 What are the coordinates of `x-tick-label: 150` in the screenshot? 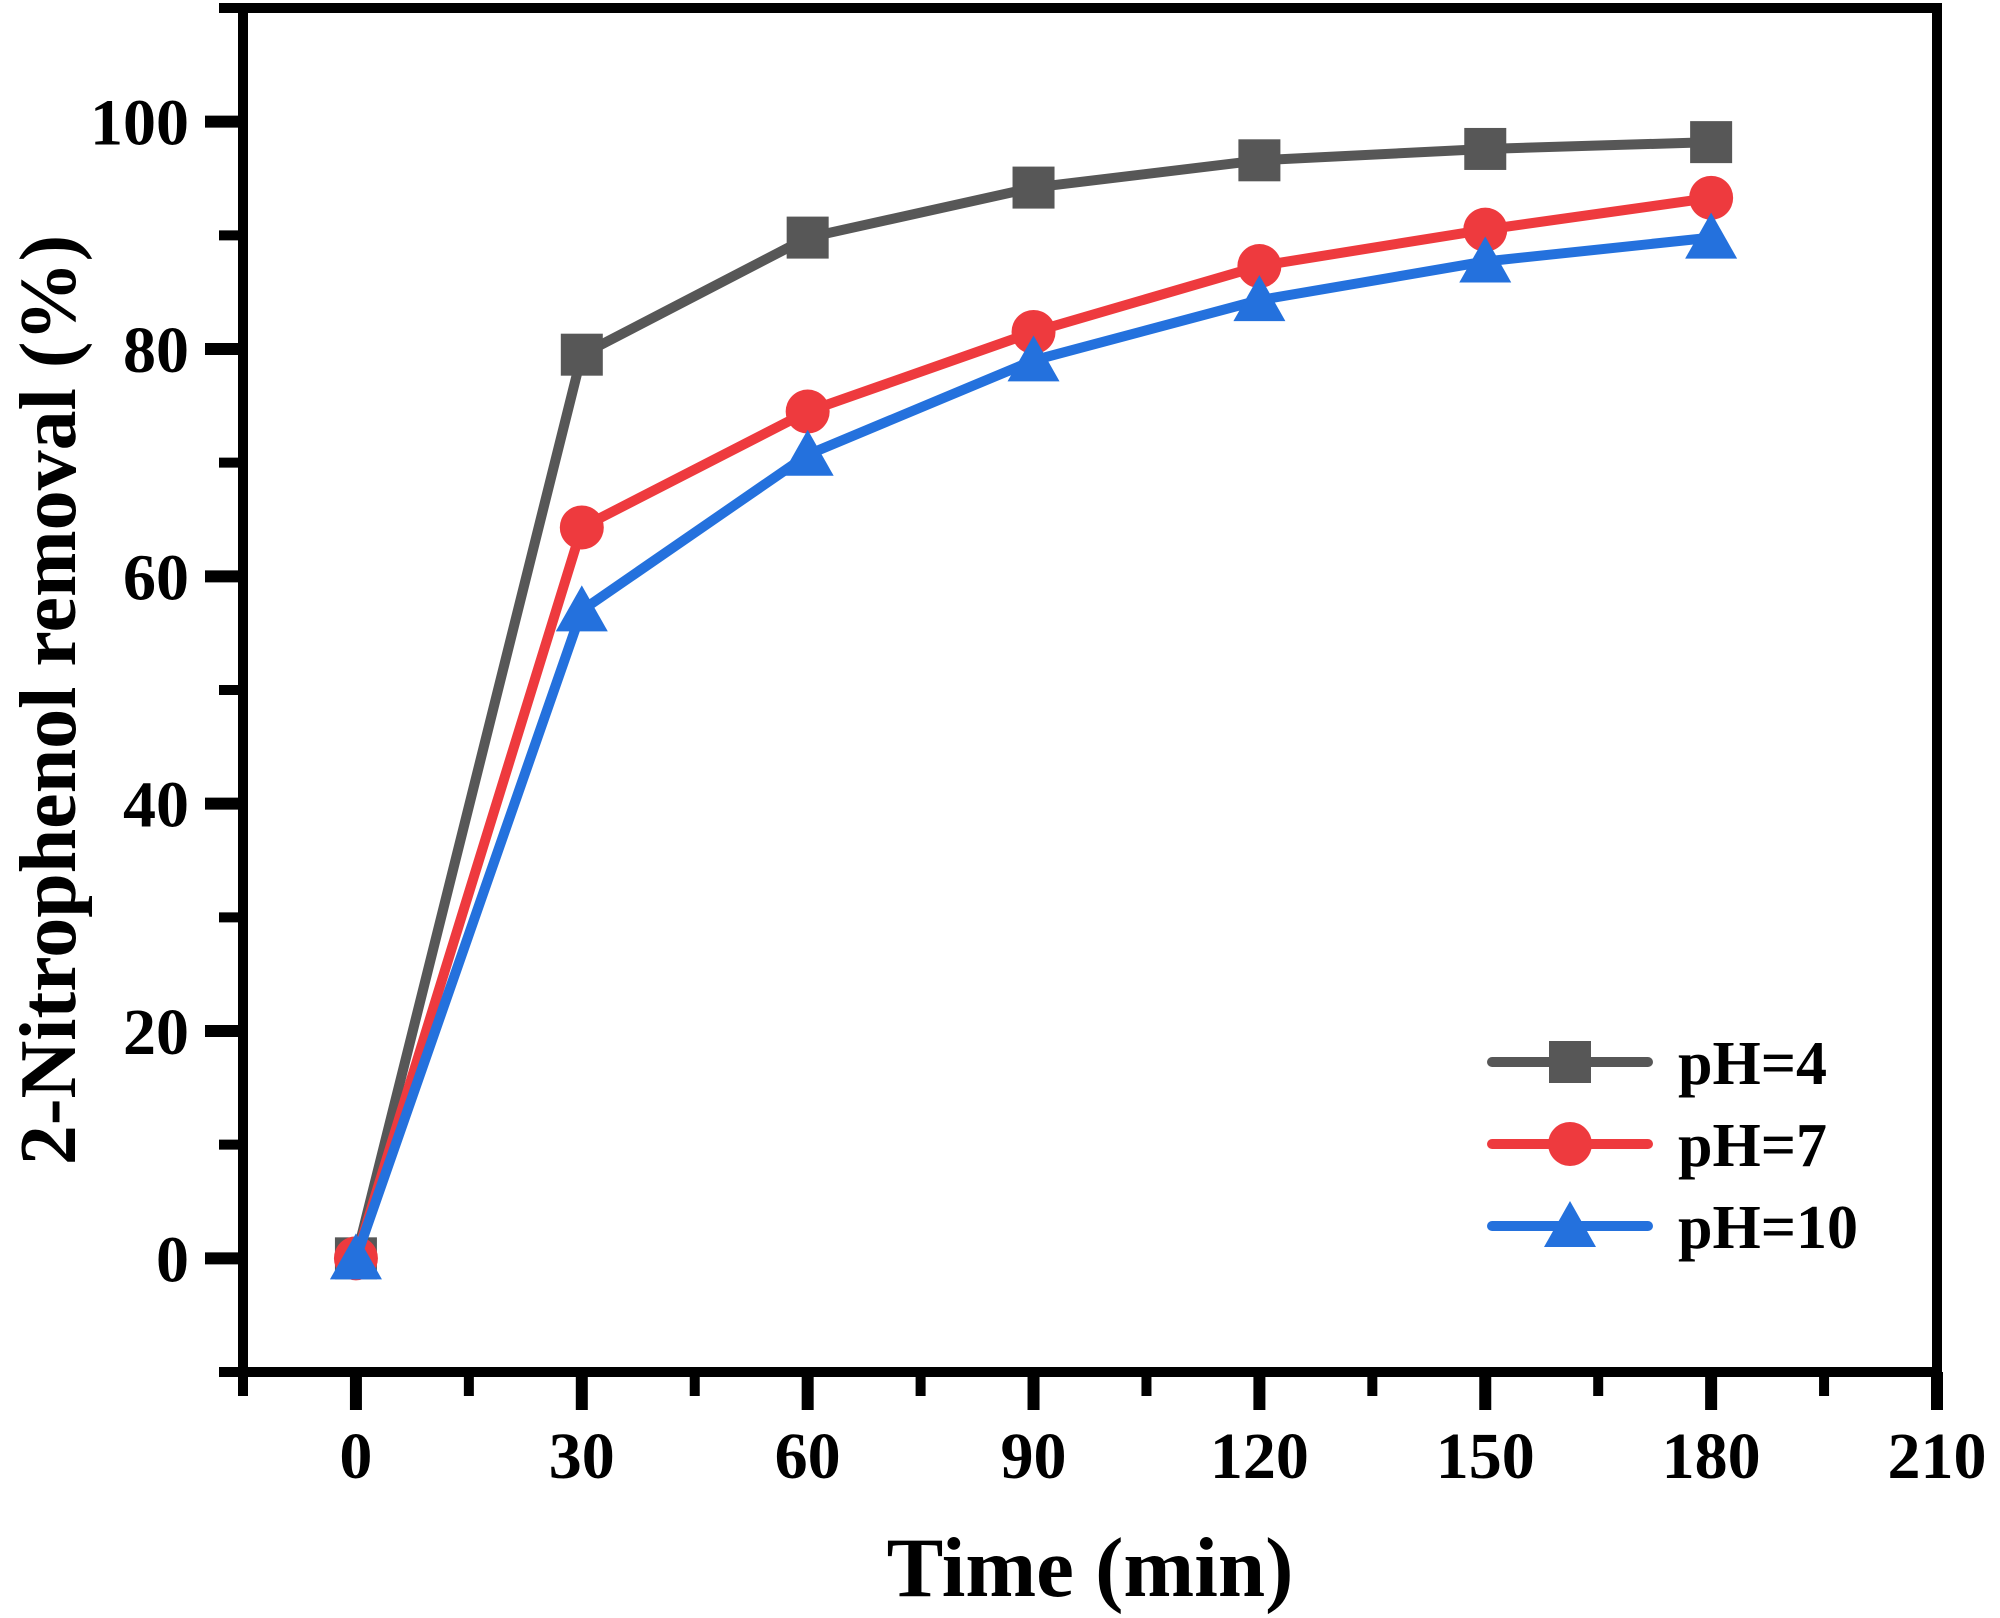 It's located at (1485, 1456).